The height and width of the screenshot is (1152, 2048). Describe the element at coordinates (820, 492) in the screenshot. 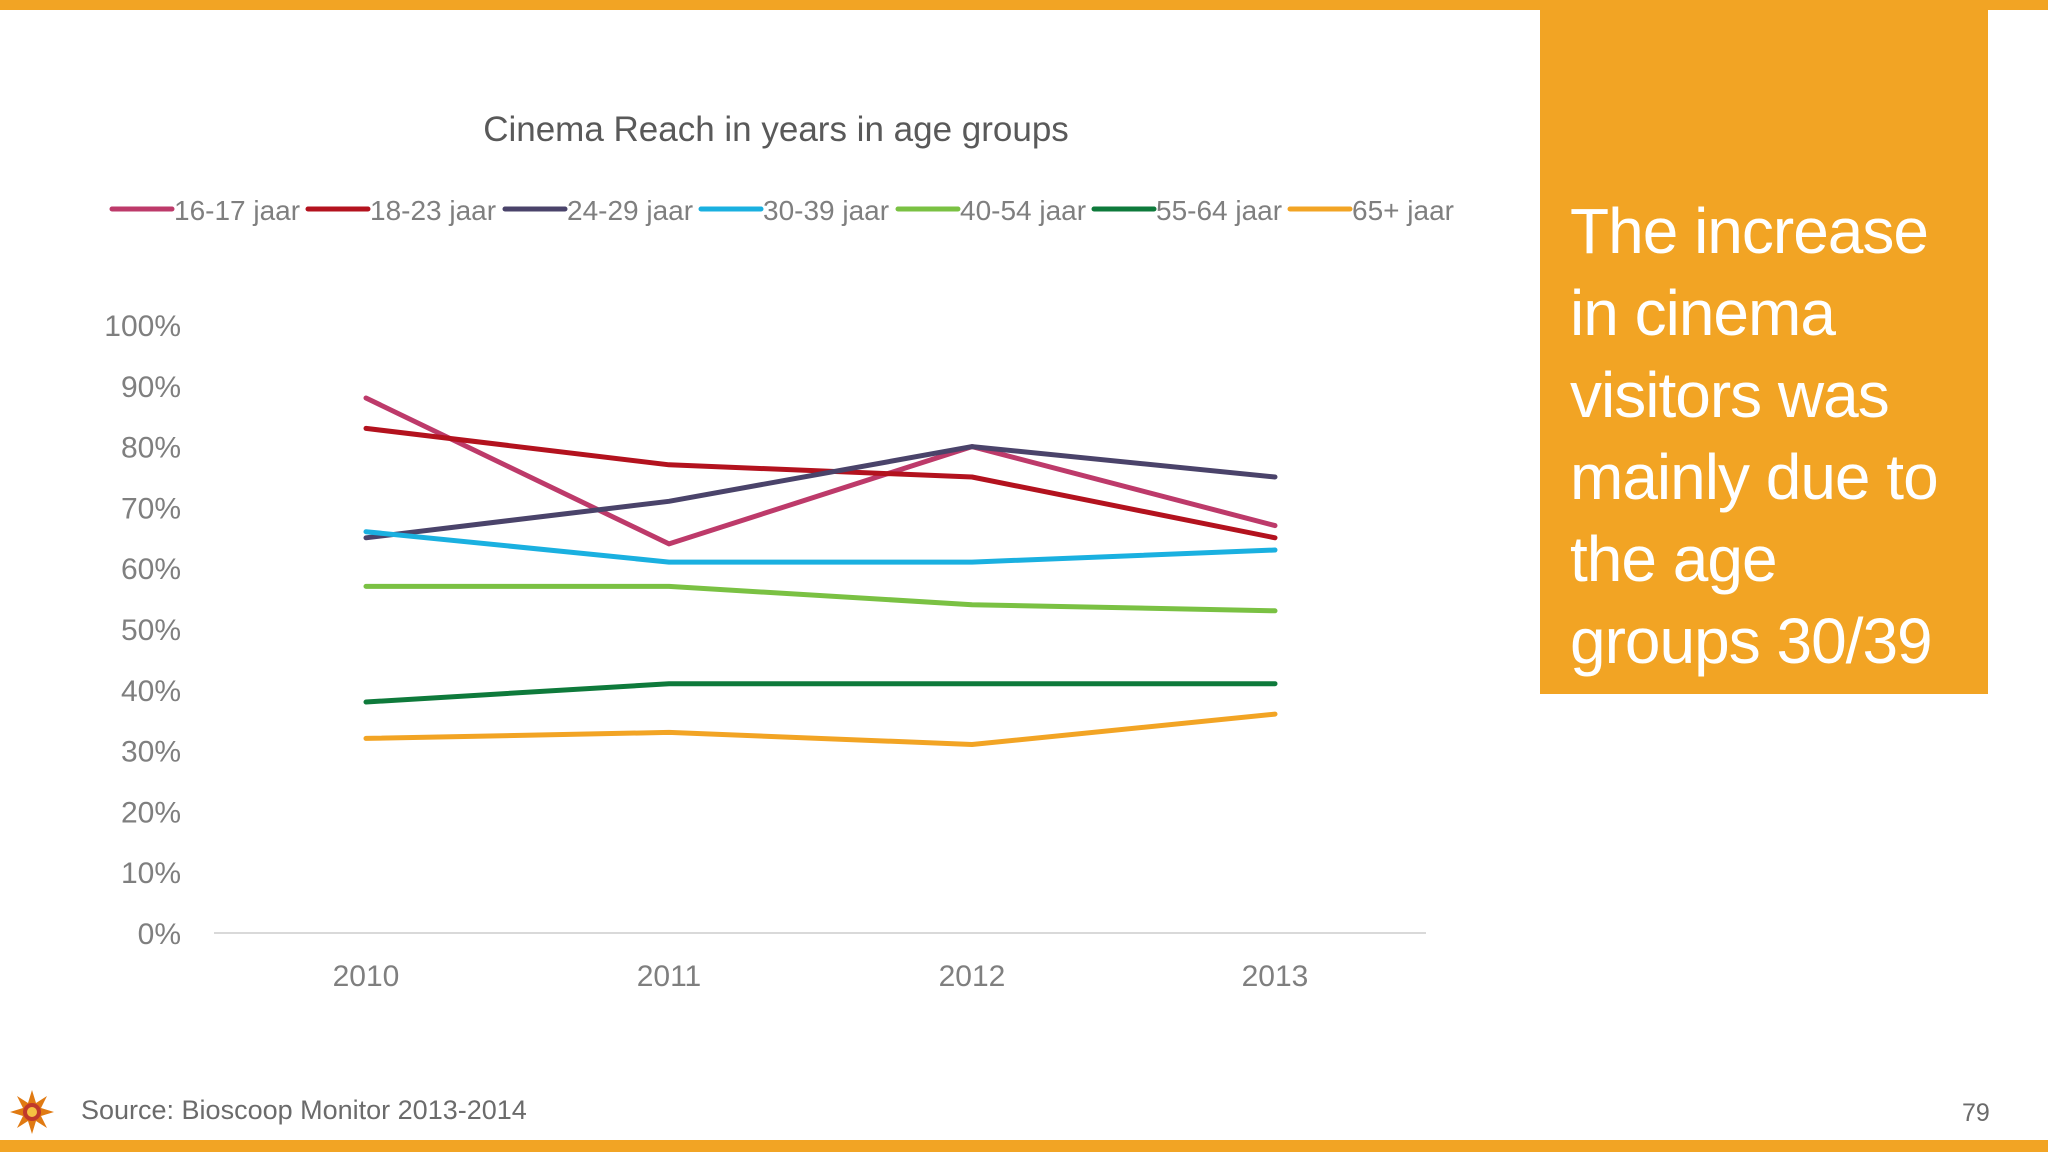

I see `series-line-24-29-jaar` at that location.